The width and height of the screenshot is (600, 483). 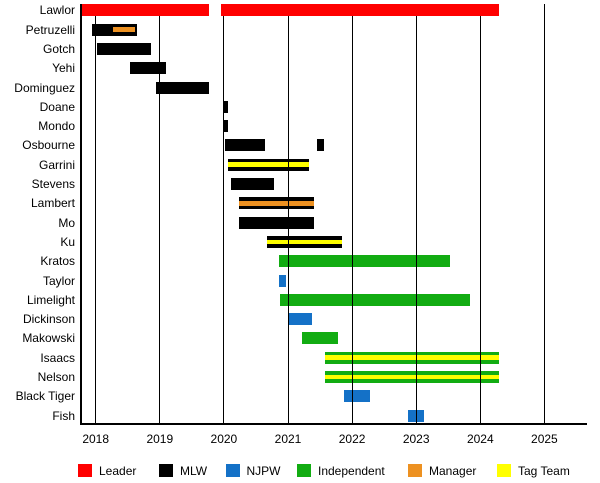 What do you see at coordinates (45, 396) in the screenshot?
I see `row-label: Black Tiger` at bounding box center [45, 396].